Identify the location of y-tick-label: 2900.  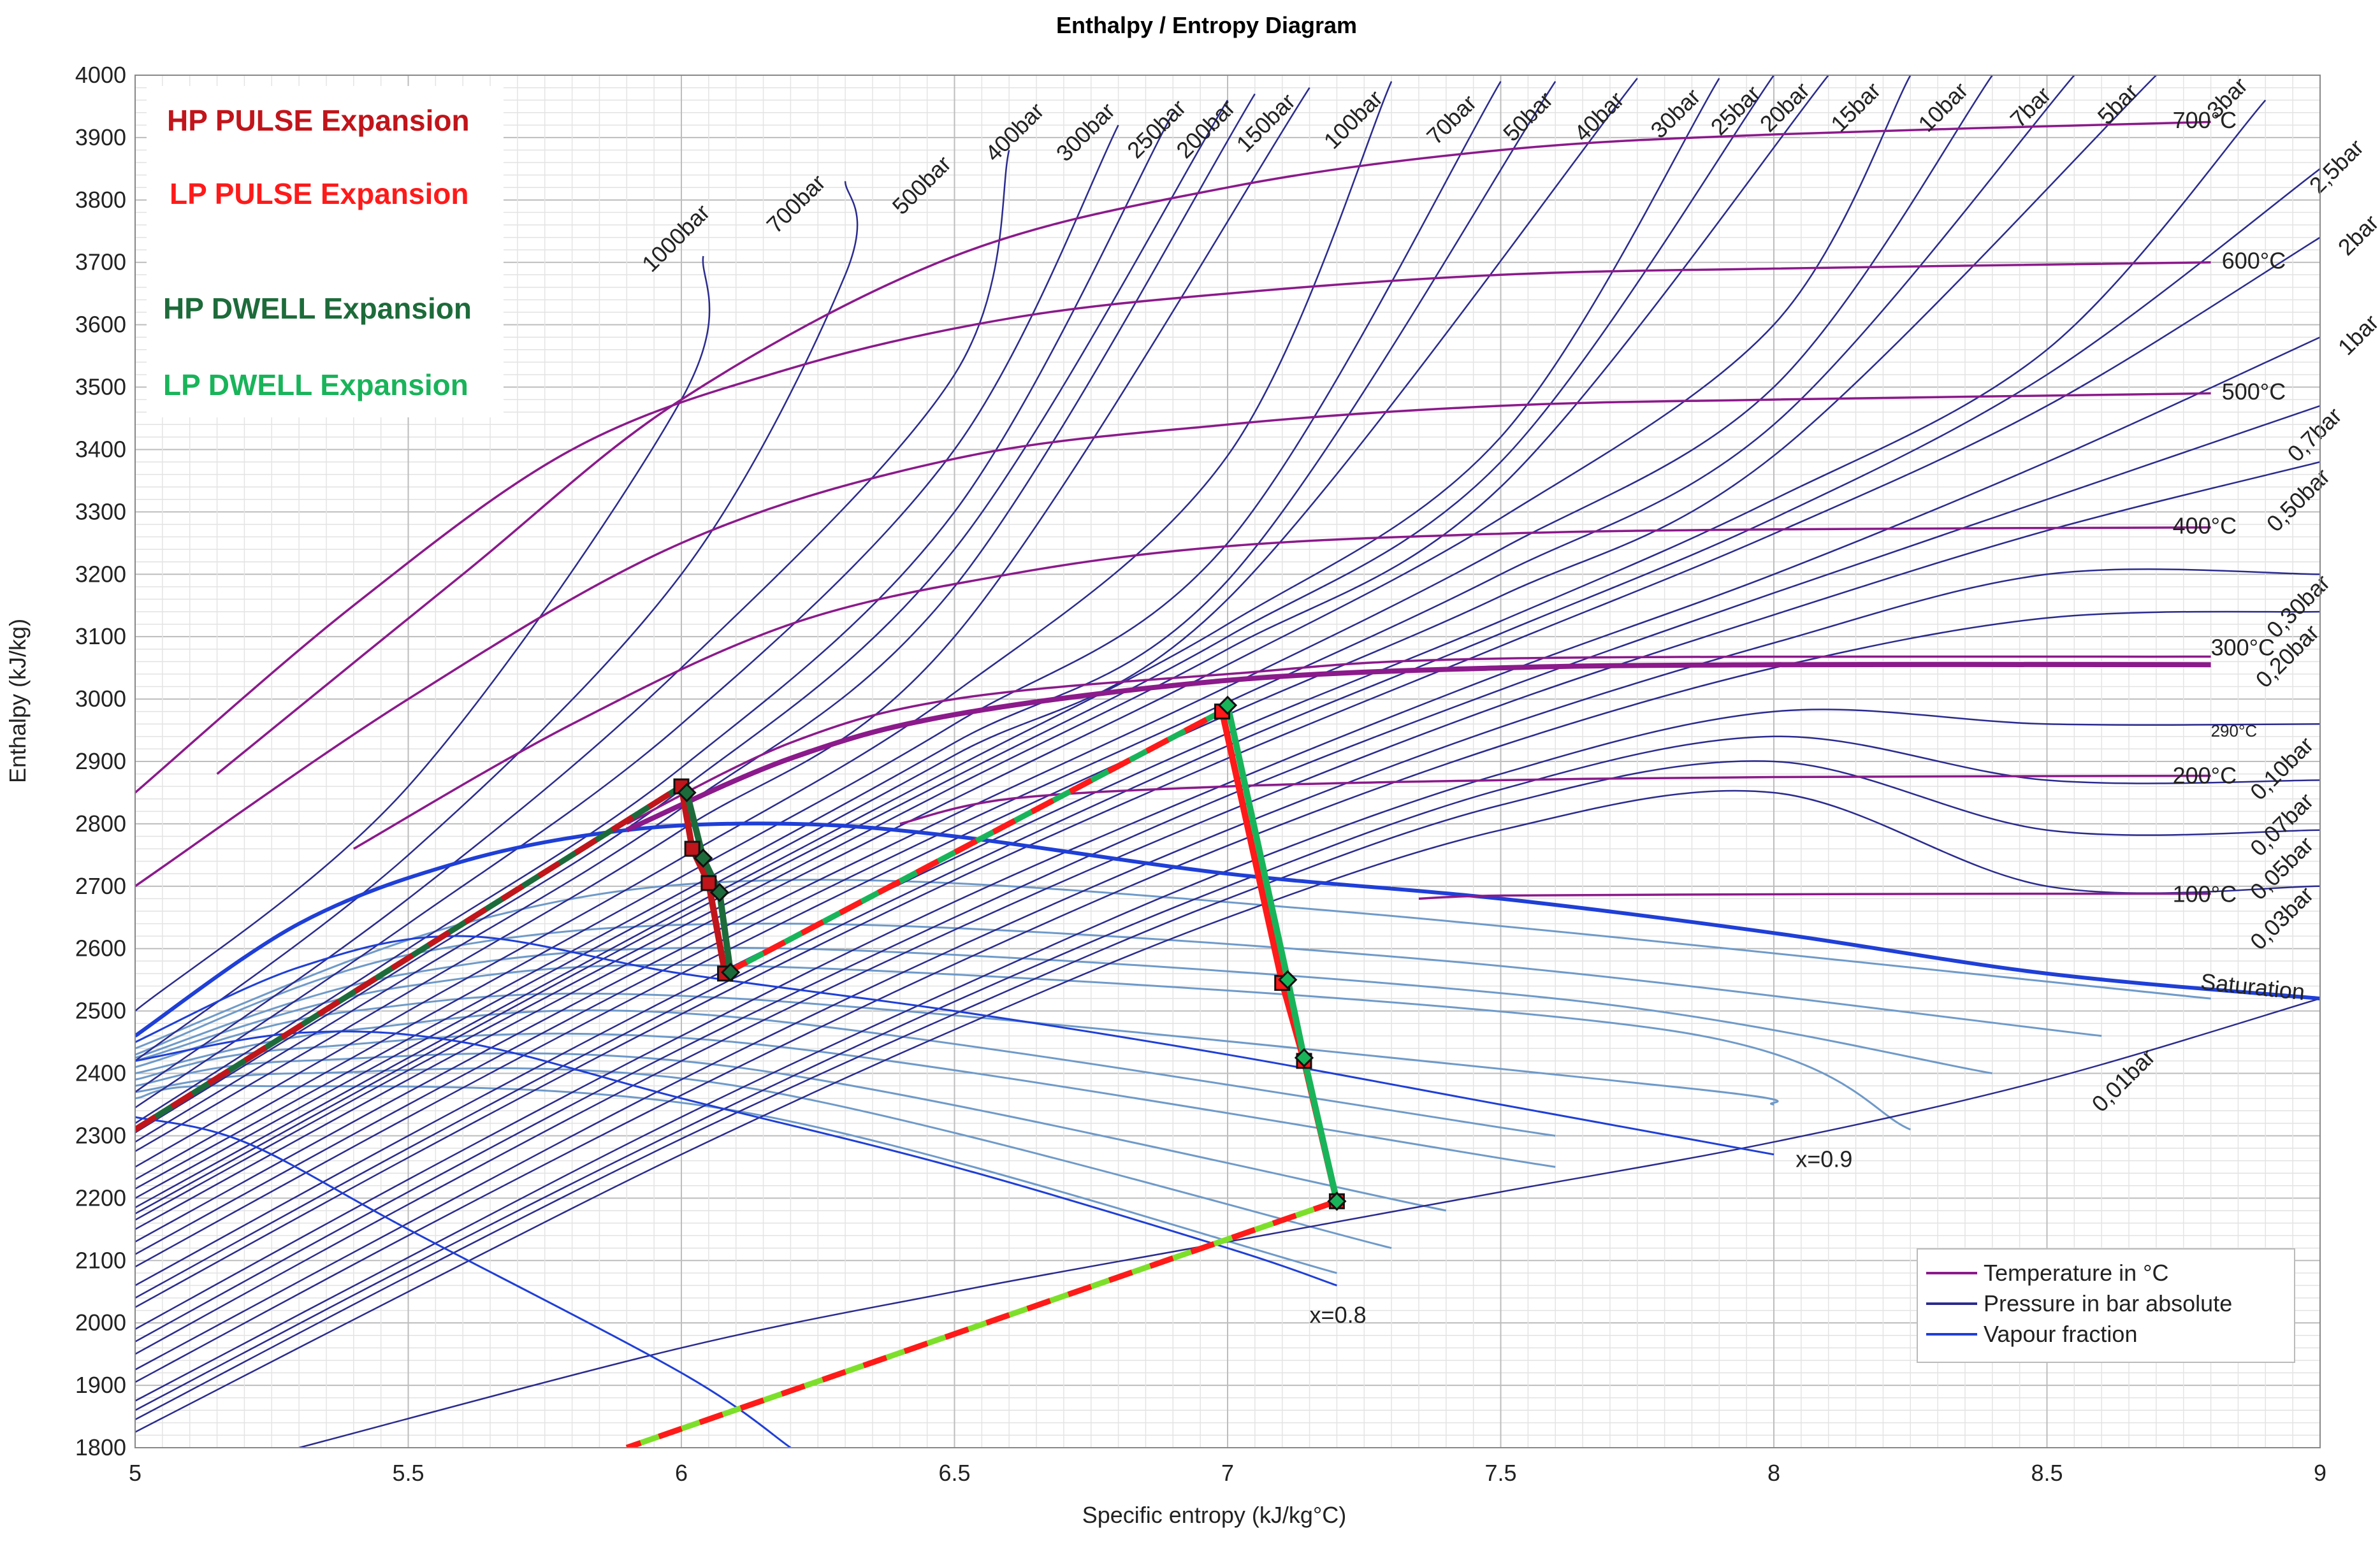
(100, 761).